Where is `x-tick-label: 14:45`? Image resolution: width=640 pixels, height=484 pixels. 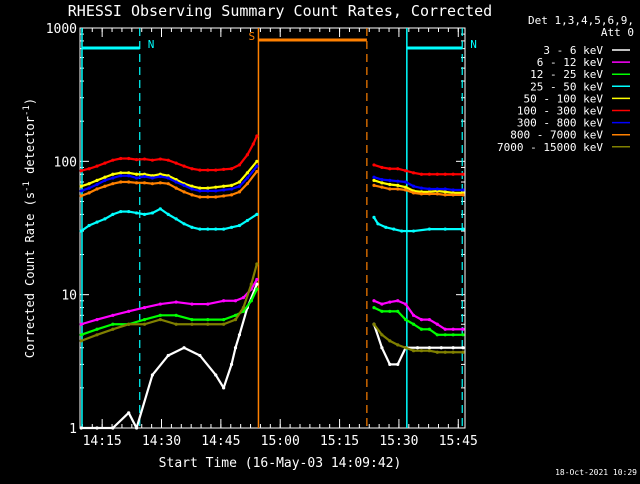
x-tick-label: 14:45 is located at coordinates (220, 441).